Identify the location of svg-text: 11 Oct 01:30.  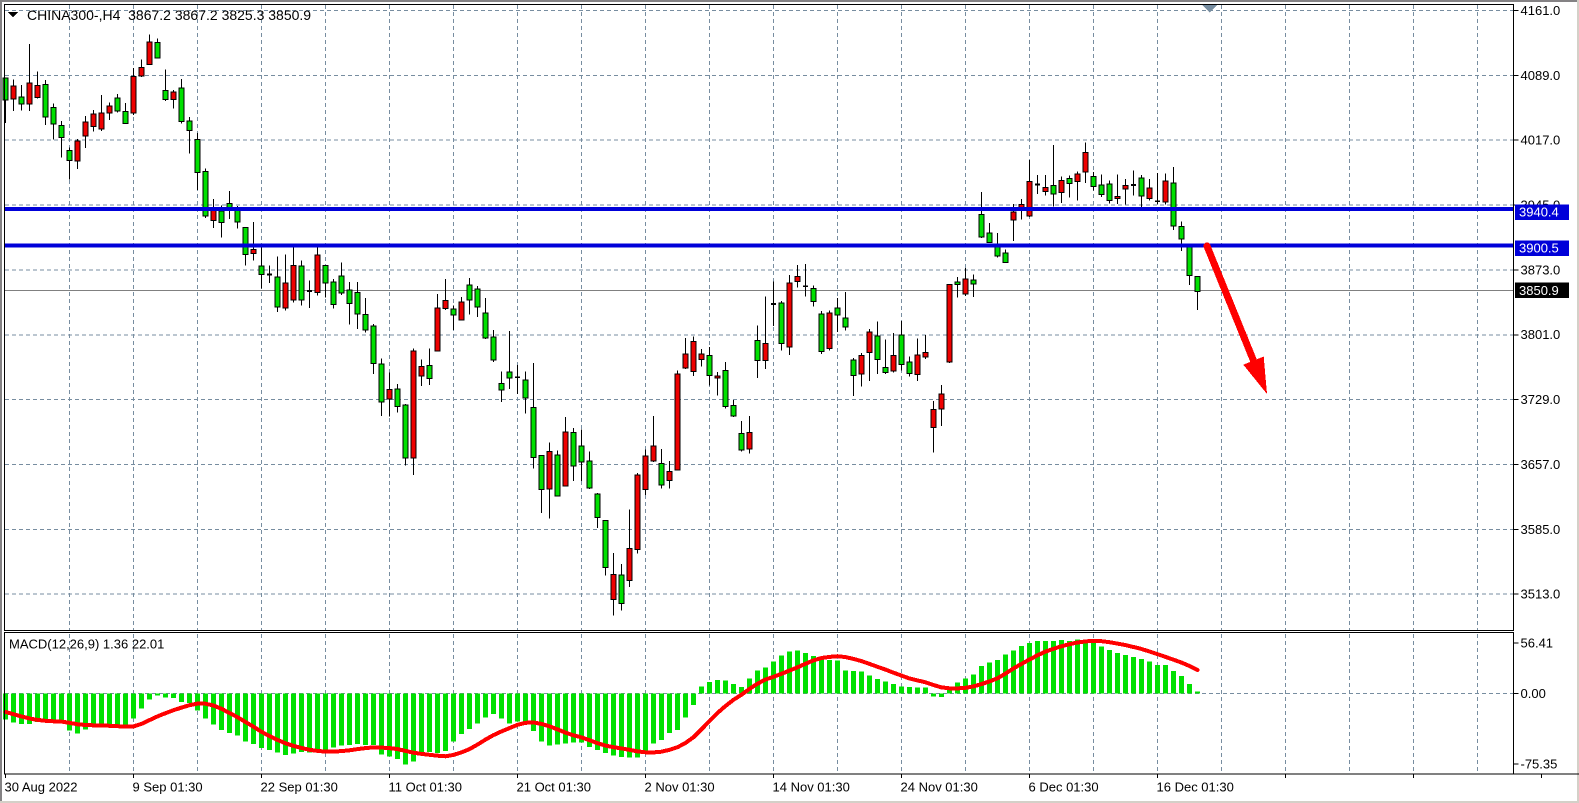
(425, 787).